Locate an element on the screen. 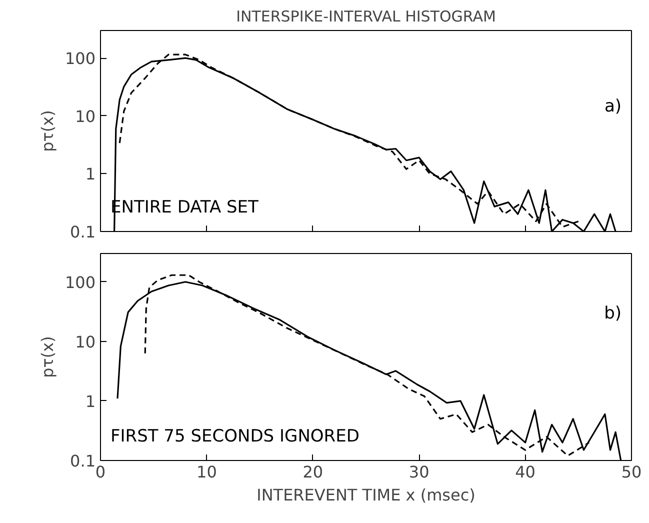  chart-title: INTERSPIKE-INTERVAL HISTOGRAM is located at coordinates (366, 17).